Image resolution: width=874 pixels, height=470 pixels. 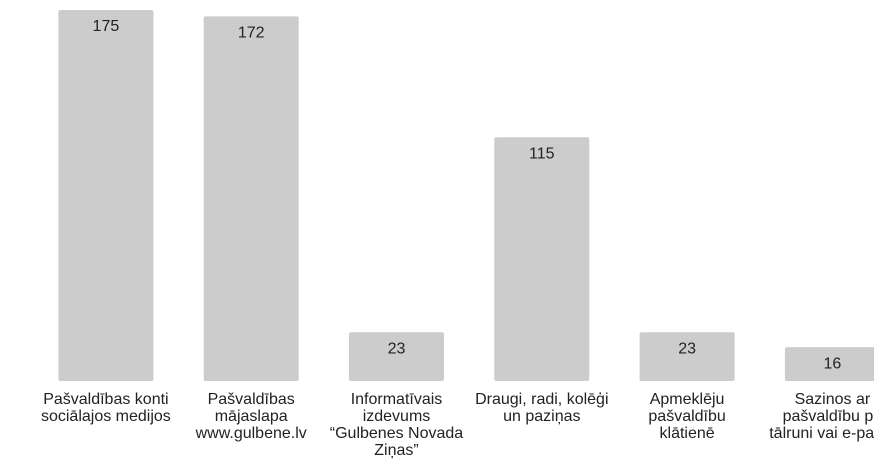 I want to click on x-tick-label: Draugi, radi, kolēģi un paziņas, so click(x=542, y=408).